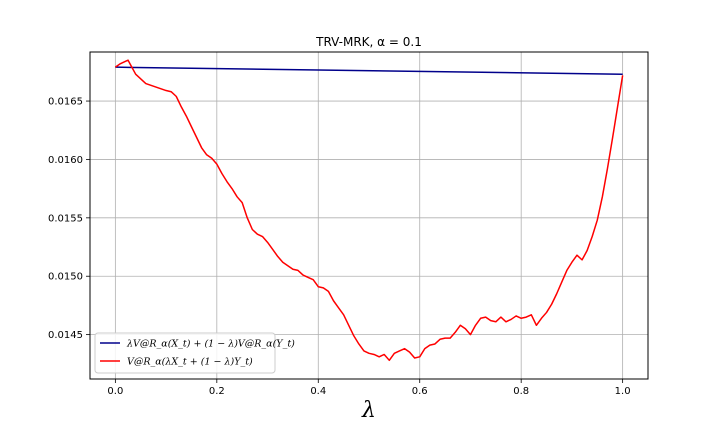  Describe the element at coordinates (368, 42) in the screenshot. I see `chart-title: TRV-MRK, α = 0.1` at that location.